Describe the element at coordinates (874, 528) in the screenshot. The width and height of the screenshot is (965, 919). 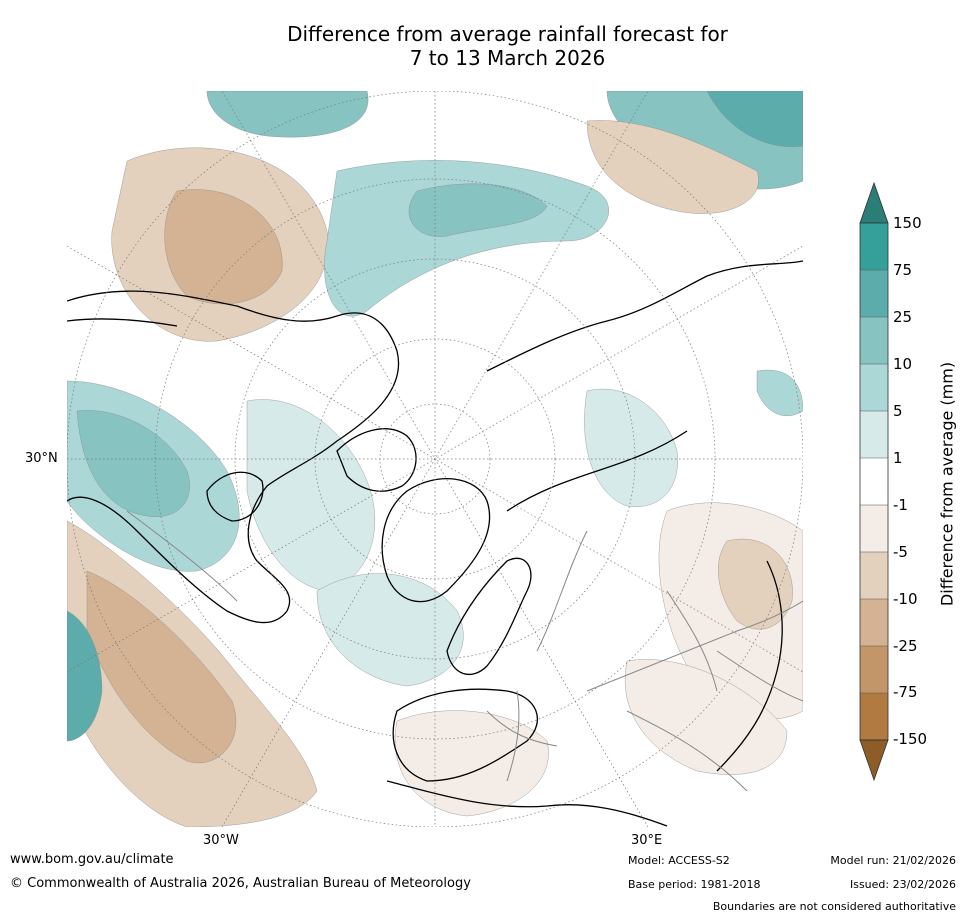
I see `colorbar-band-m1-m5` at that location.